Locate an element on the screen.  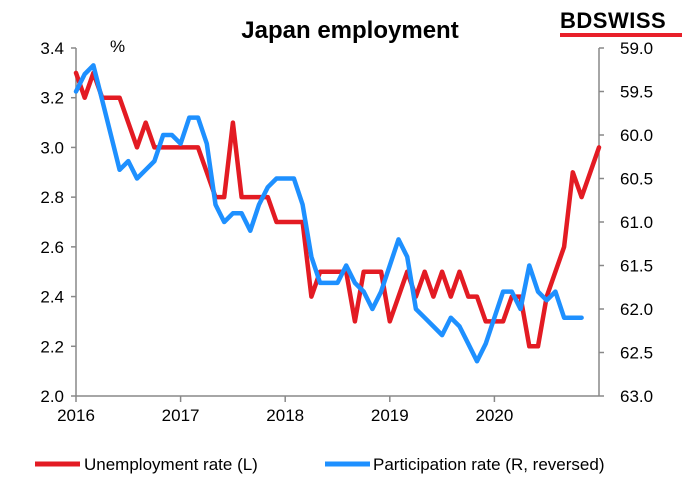
legend-label-unemployment: Unemployment rate (L) is located at coordinates (171, 464).